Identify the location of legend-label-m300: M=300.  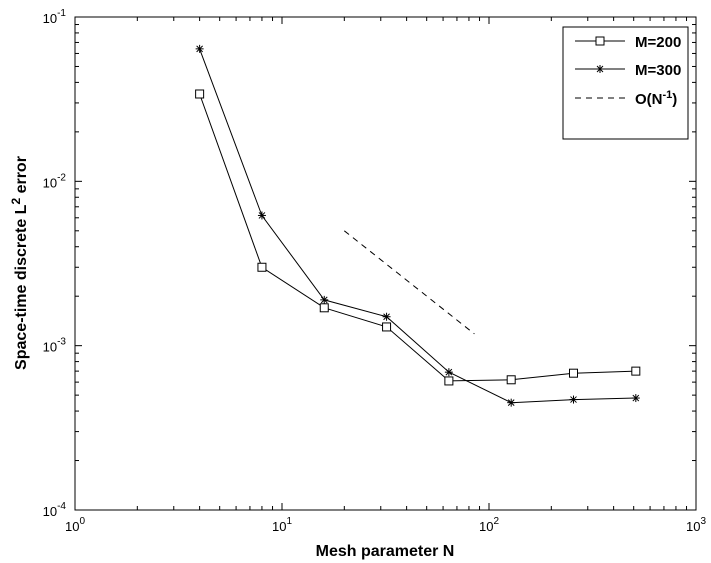
(658, 70).